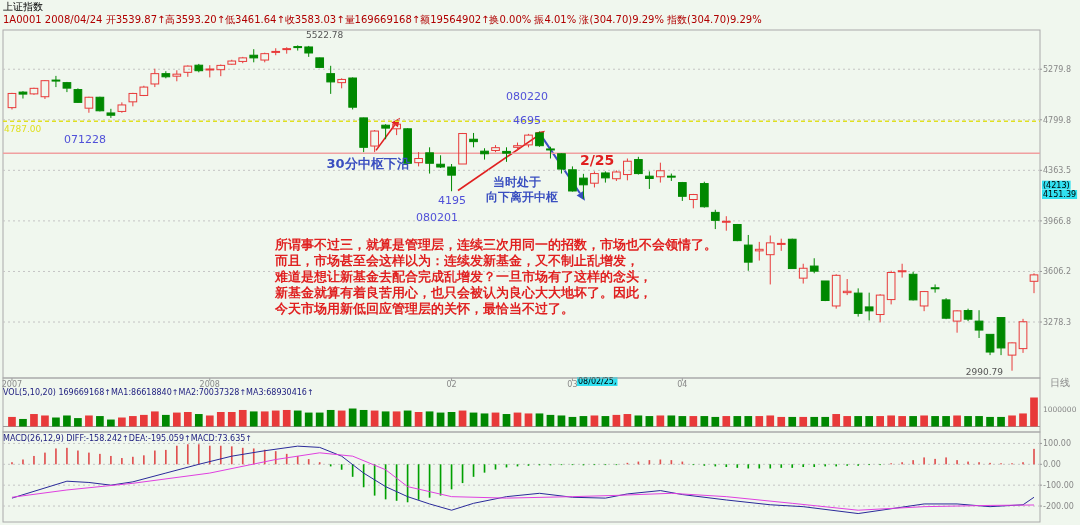 The height and width of the screenshot is (525, 1080). I want to click on annotation: 向下离开中枢, so click(522, 196).